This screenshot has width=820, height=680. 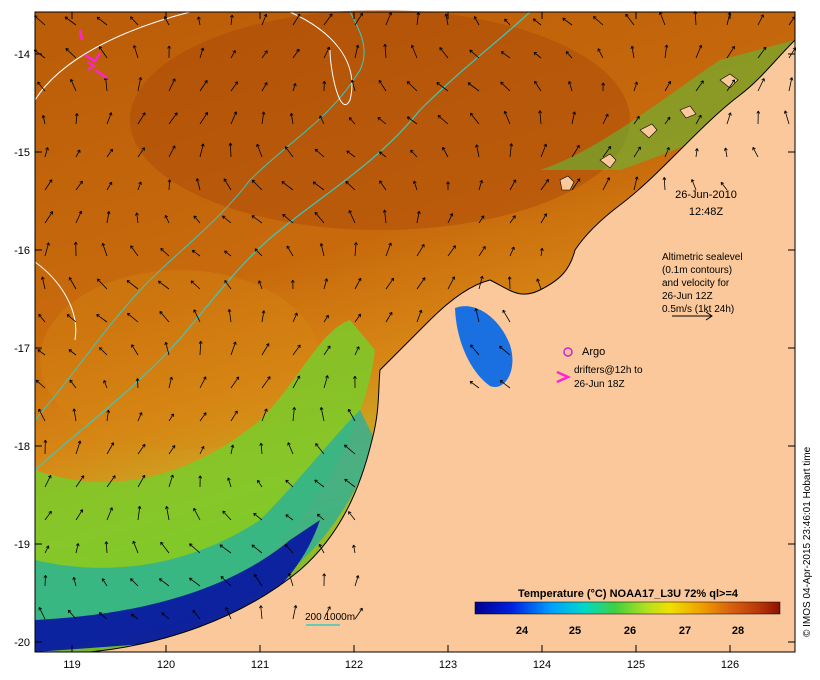 What do you see at coordinates (205, 530) in the screenshot?
I see `cold-coastal-band` at bounding box center [205, 530].